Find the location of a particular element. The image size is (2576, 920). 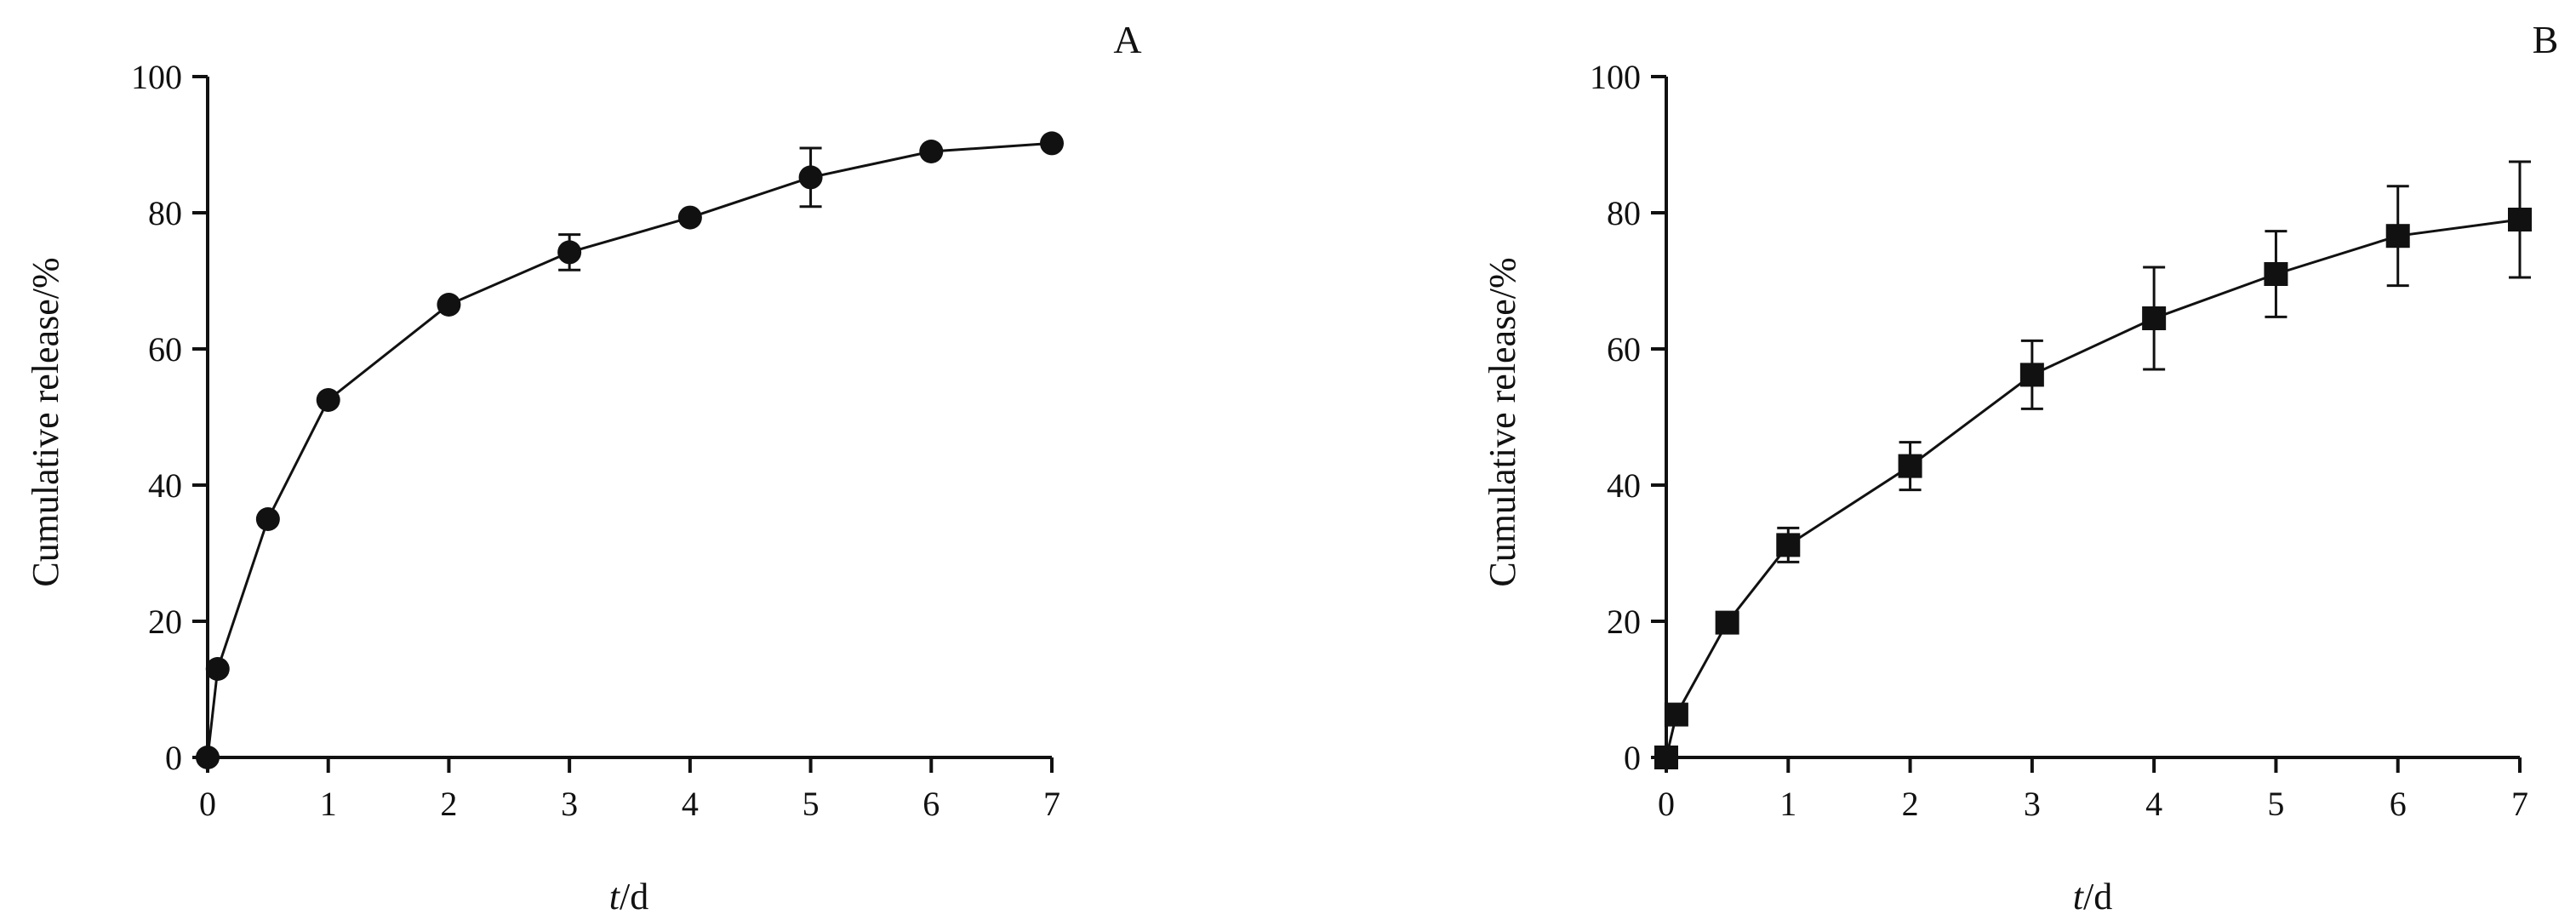

chart-a-panel-label: A is located at coordinates (1127, 39).